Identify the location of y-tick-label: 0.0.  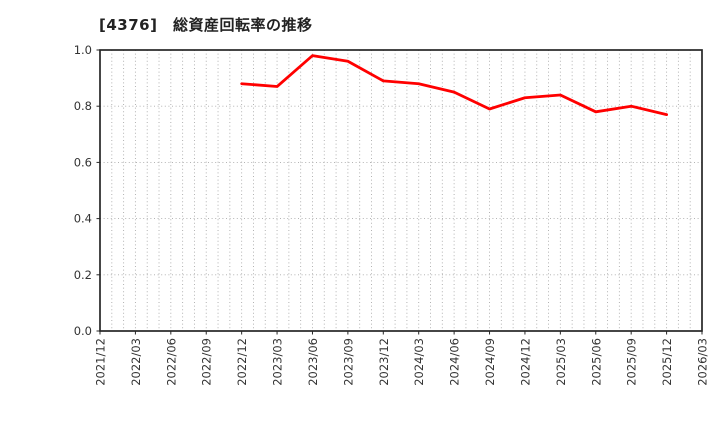
(83, 331).